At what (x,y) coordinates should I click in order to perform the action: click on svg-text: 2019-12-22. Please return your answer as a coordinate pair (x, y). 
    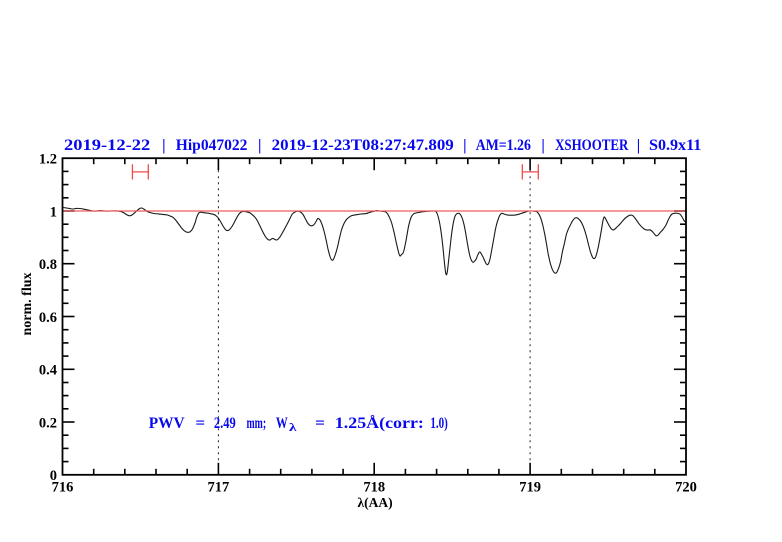
    Looking at the image, I should click on (107, 145).